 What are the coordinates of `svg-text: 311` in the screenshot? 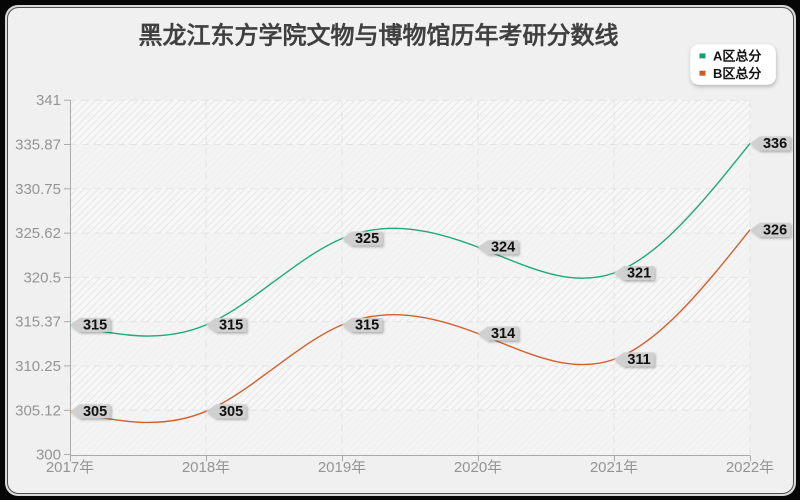 It's located at (638, 360).